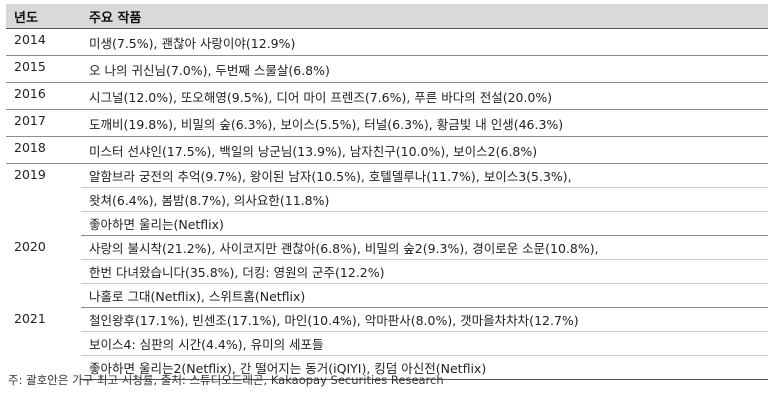 This screenshot has width=773, height=401. Describe the element at coordinates (424, 16) in the screenshot. I see `header-works: 주요 작품` at that location.